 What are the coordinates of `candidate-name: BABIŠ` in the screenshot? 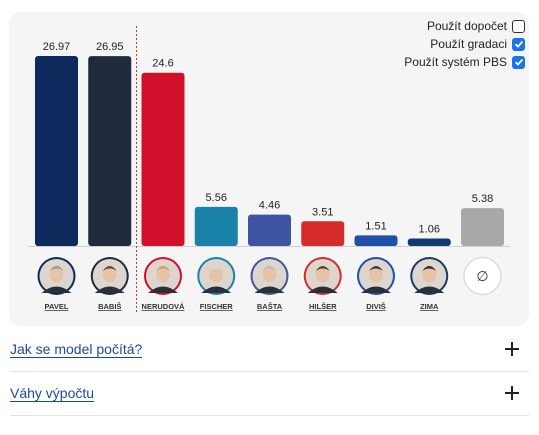 It's located at (109, 306).